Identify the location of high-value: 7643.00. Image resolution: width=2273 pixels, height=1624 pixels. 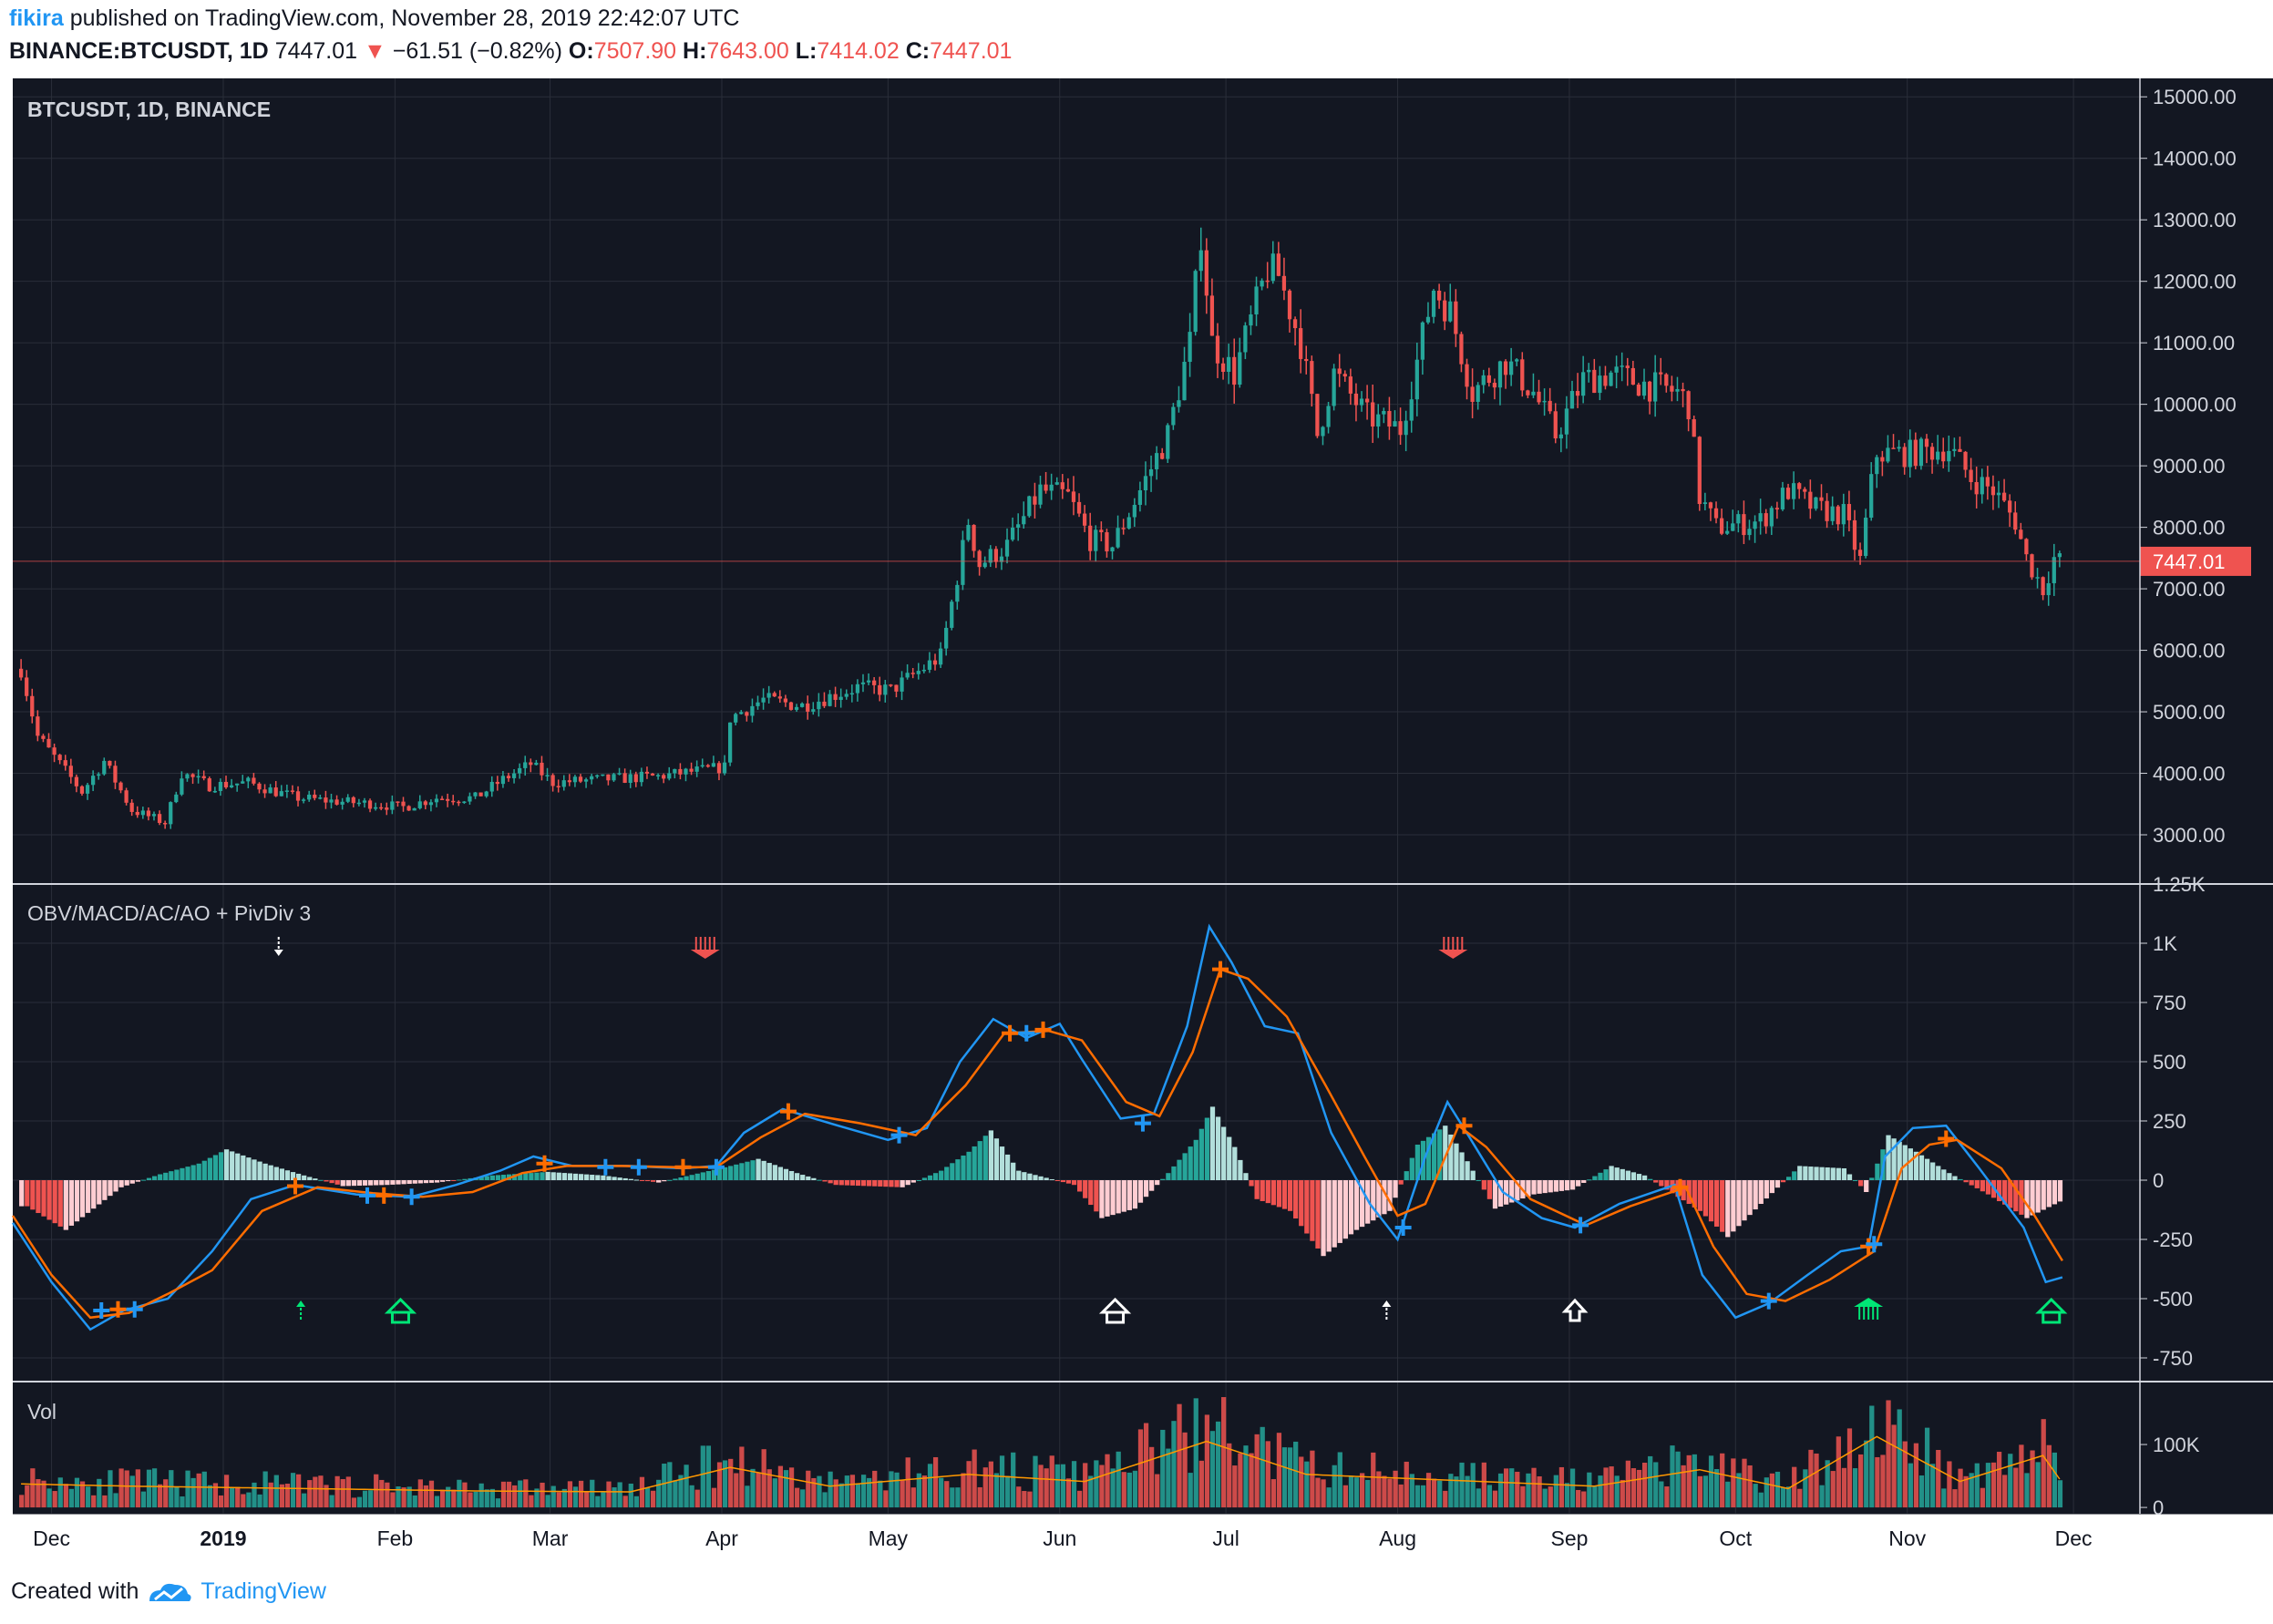
(747, 51).